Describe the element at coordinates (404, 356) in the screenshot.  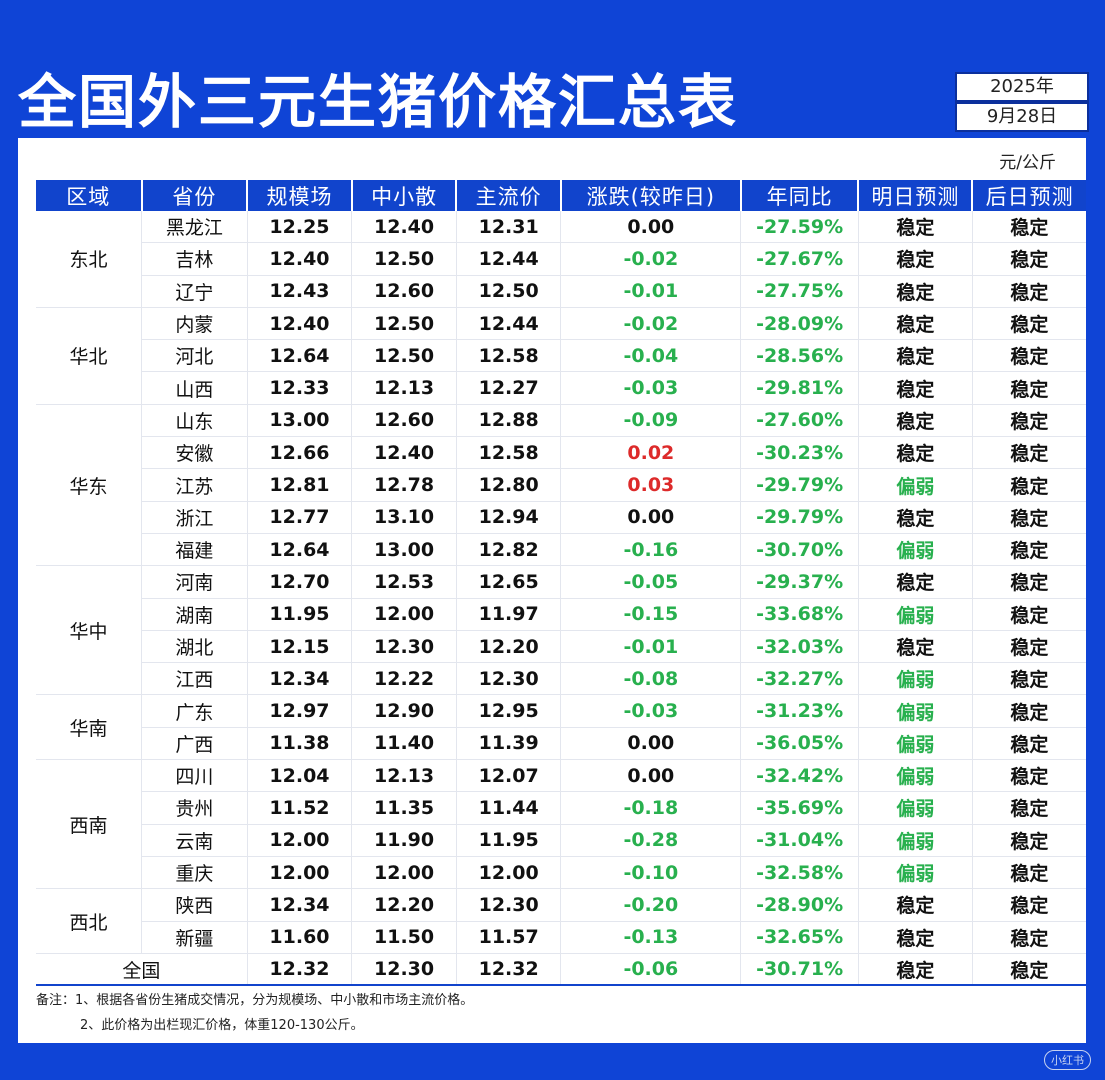
I see `small-farm-price-cell: 12.50` at that location.